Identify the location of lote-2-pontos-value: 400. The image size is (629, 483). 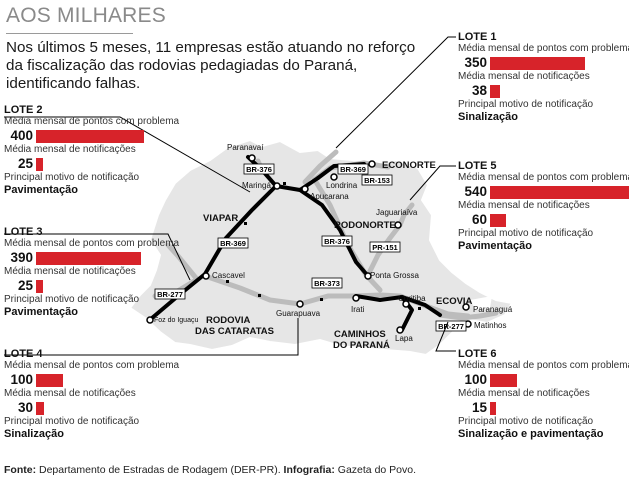
(21, 135).